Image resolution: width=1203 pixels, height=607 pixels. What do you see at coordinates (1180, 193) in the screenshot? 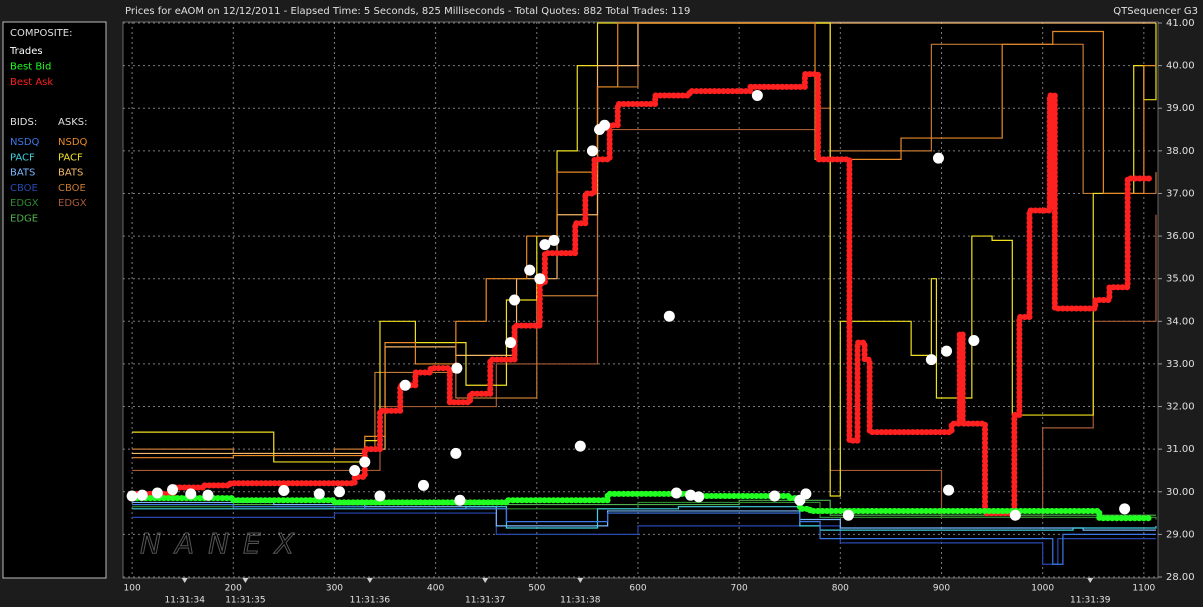
I see `y-tick-label: 37.00` at bounding box center [1180, 193].